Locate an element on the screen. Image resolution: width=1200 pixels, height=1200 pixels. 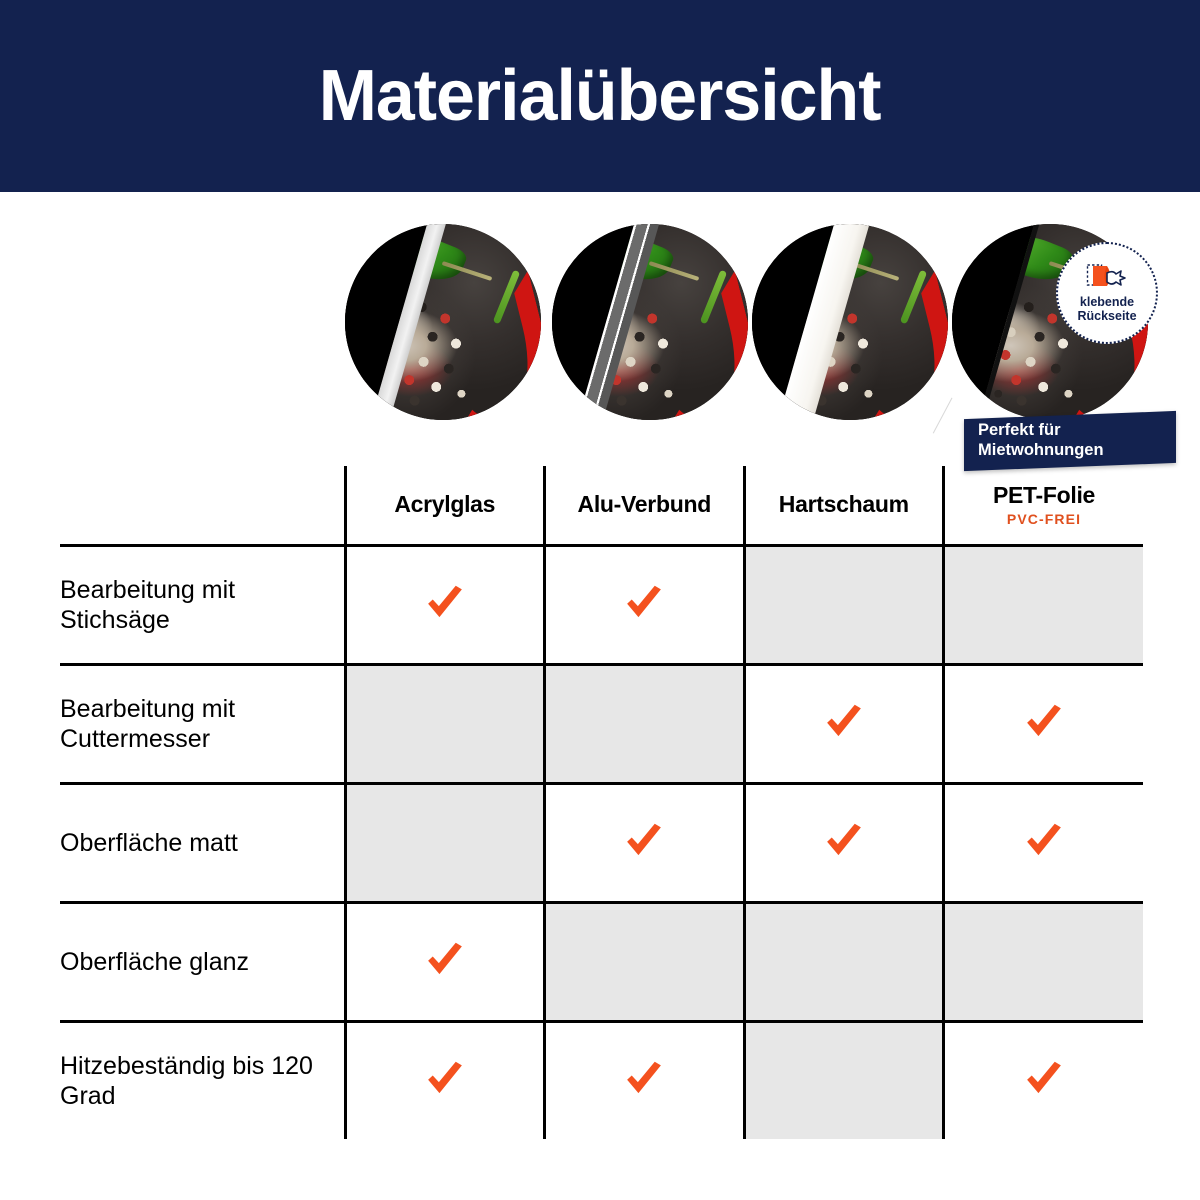
column-header-hartschaum: Hartschaum is located at coordinates (843, 506).